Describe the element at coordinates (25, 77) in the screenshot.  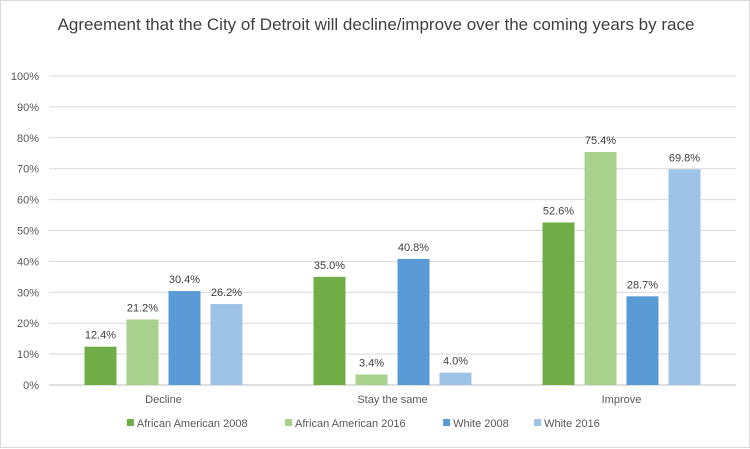
I see `y-tick-label: 100%` at that location.